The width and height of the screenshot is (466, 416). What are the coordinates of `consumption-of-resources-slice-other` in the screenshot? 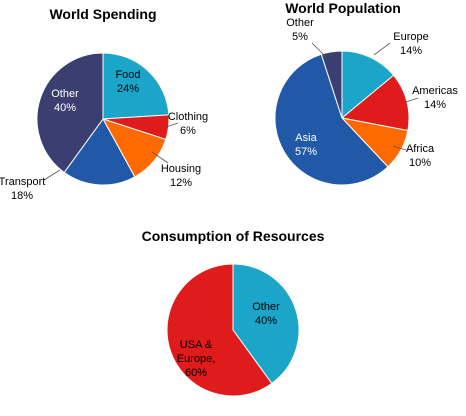 It's located at (266, 324).